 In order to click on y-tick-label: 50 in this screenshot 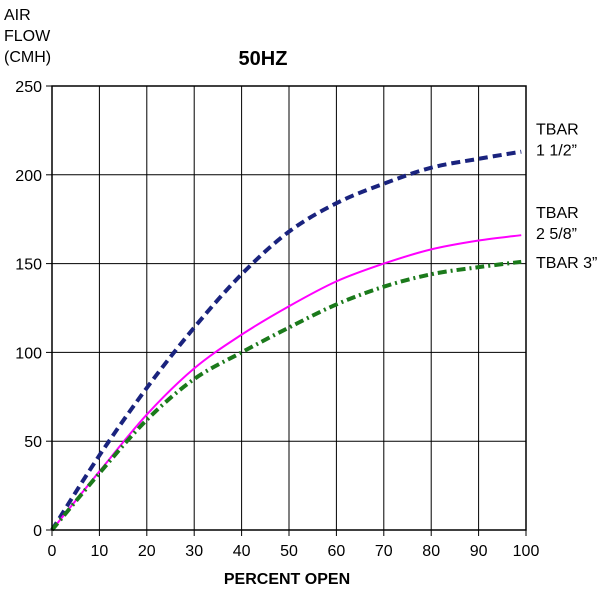, I will do `click(33, 442)`.